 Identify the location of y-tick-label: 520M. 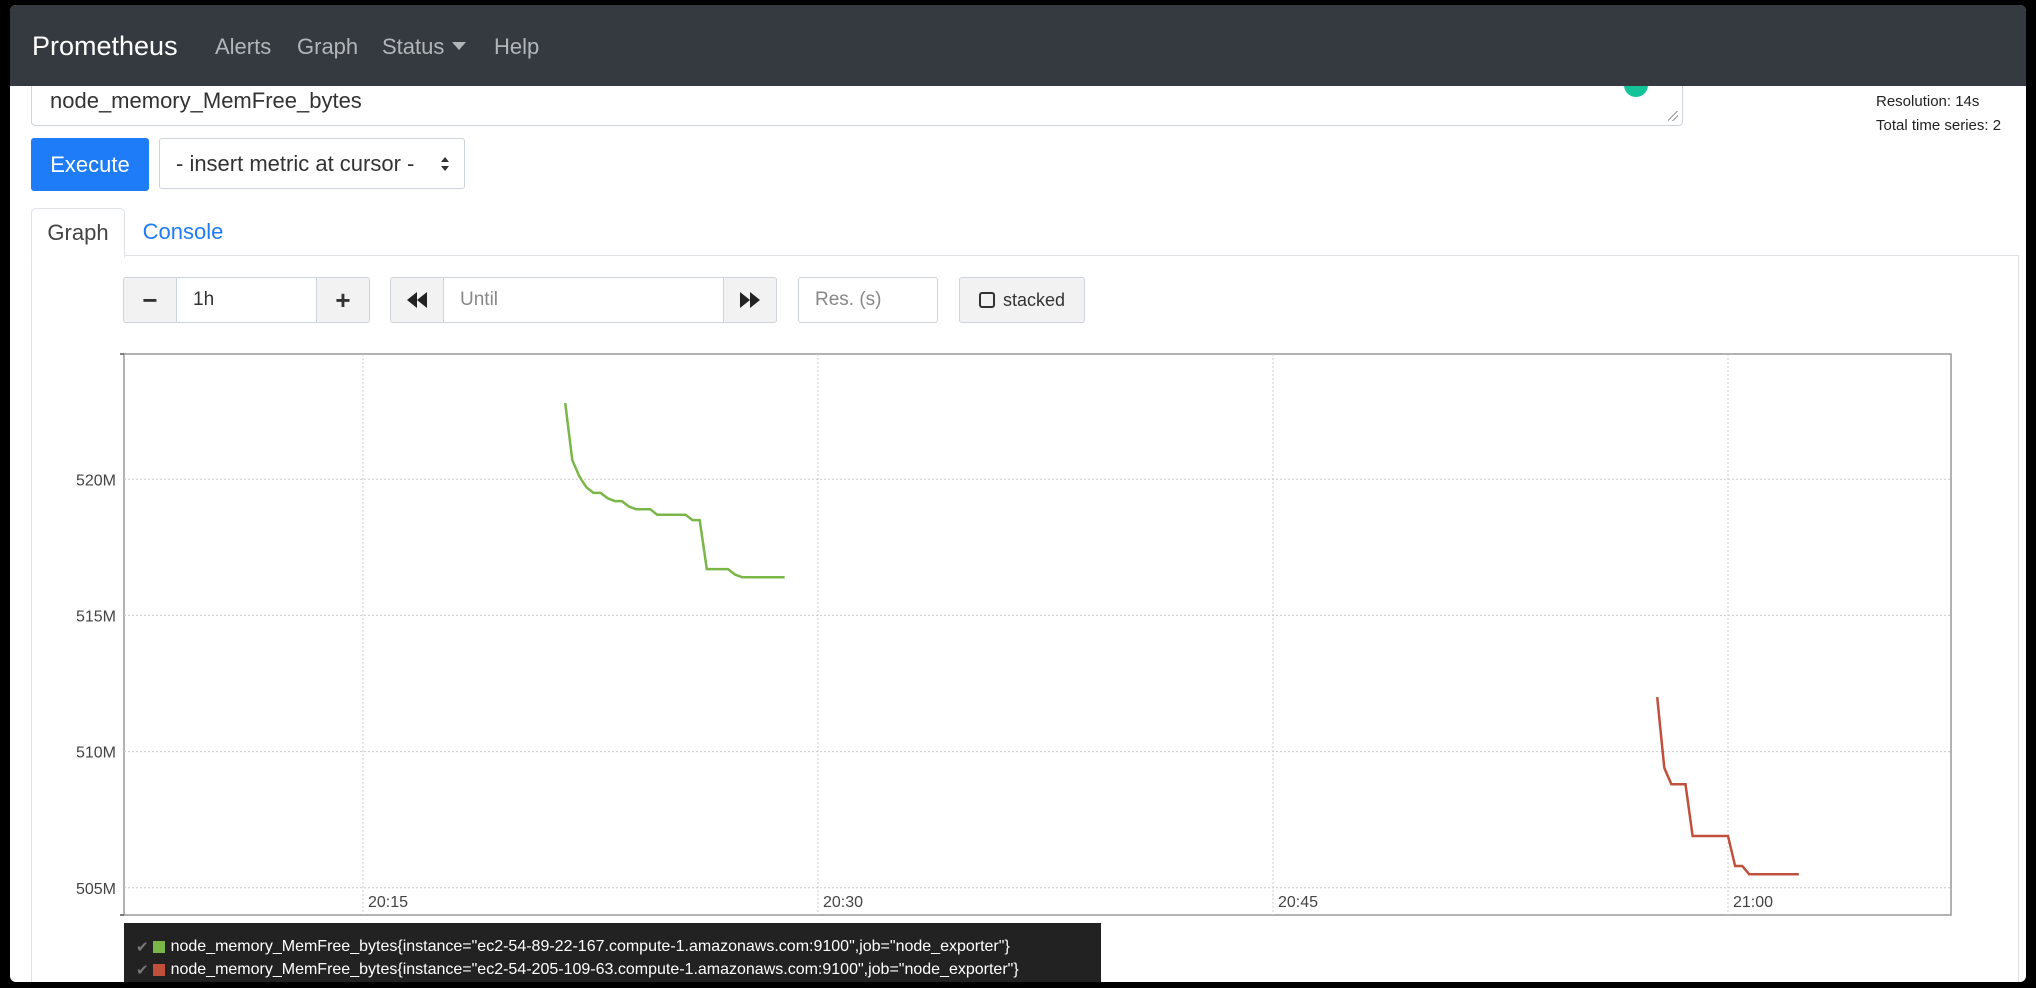
(96, 480).